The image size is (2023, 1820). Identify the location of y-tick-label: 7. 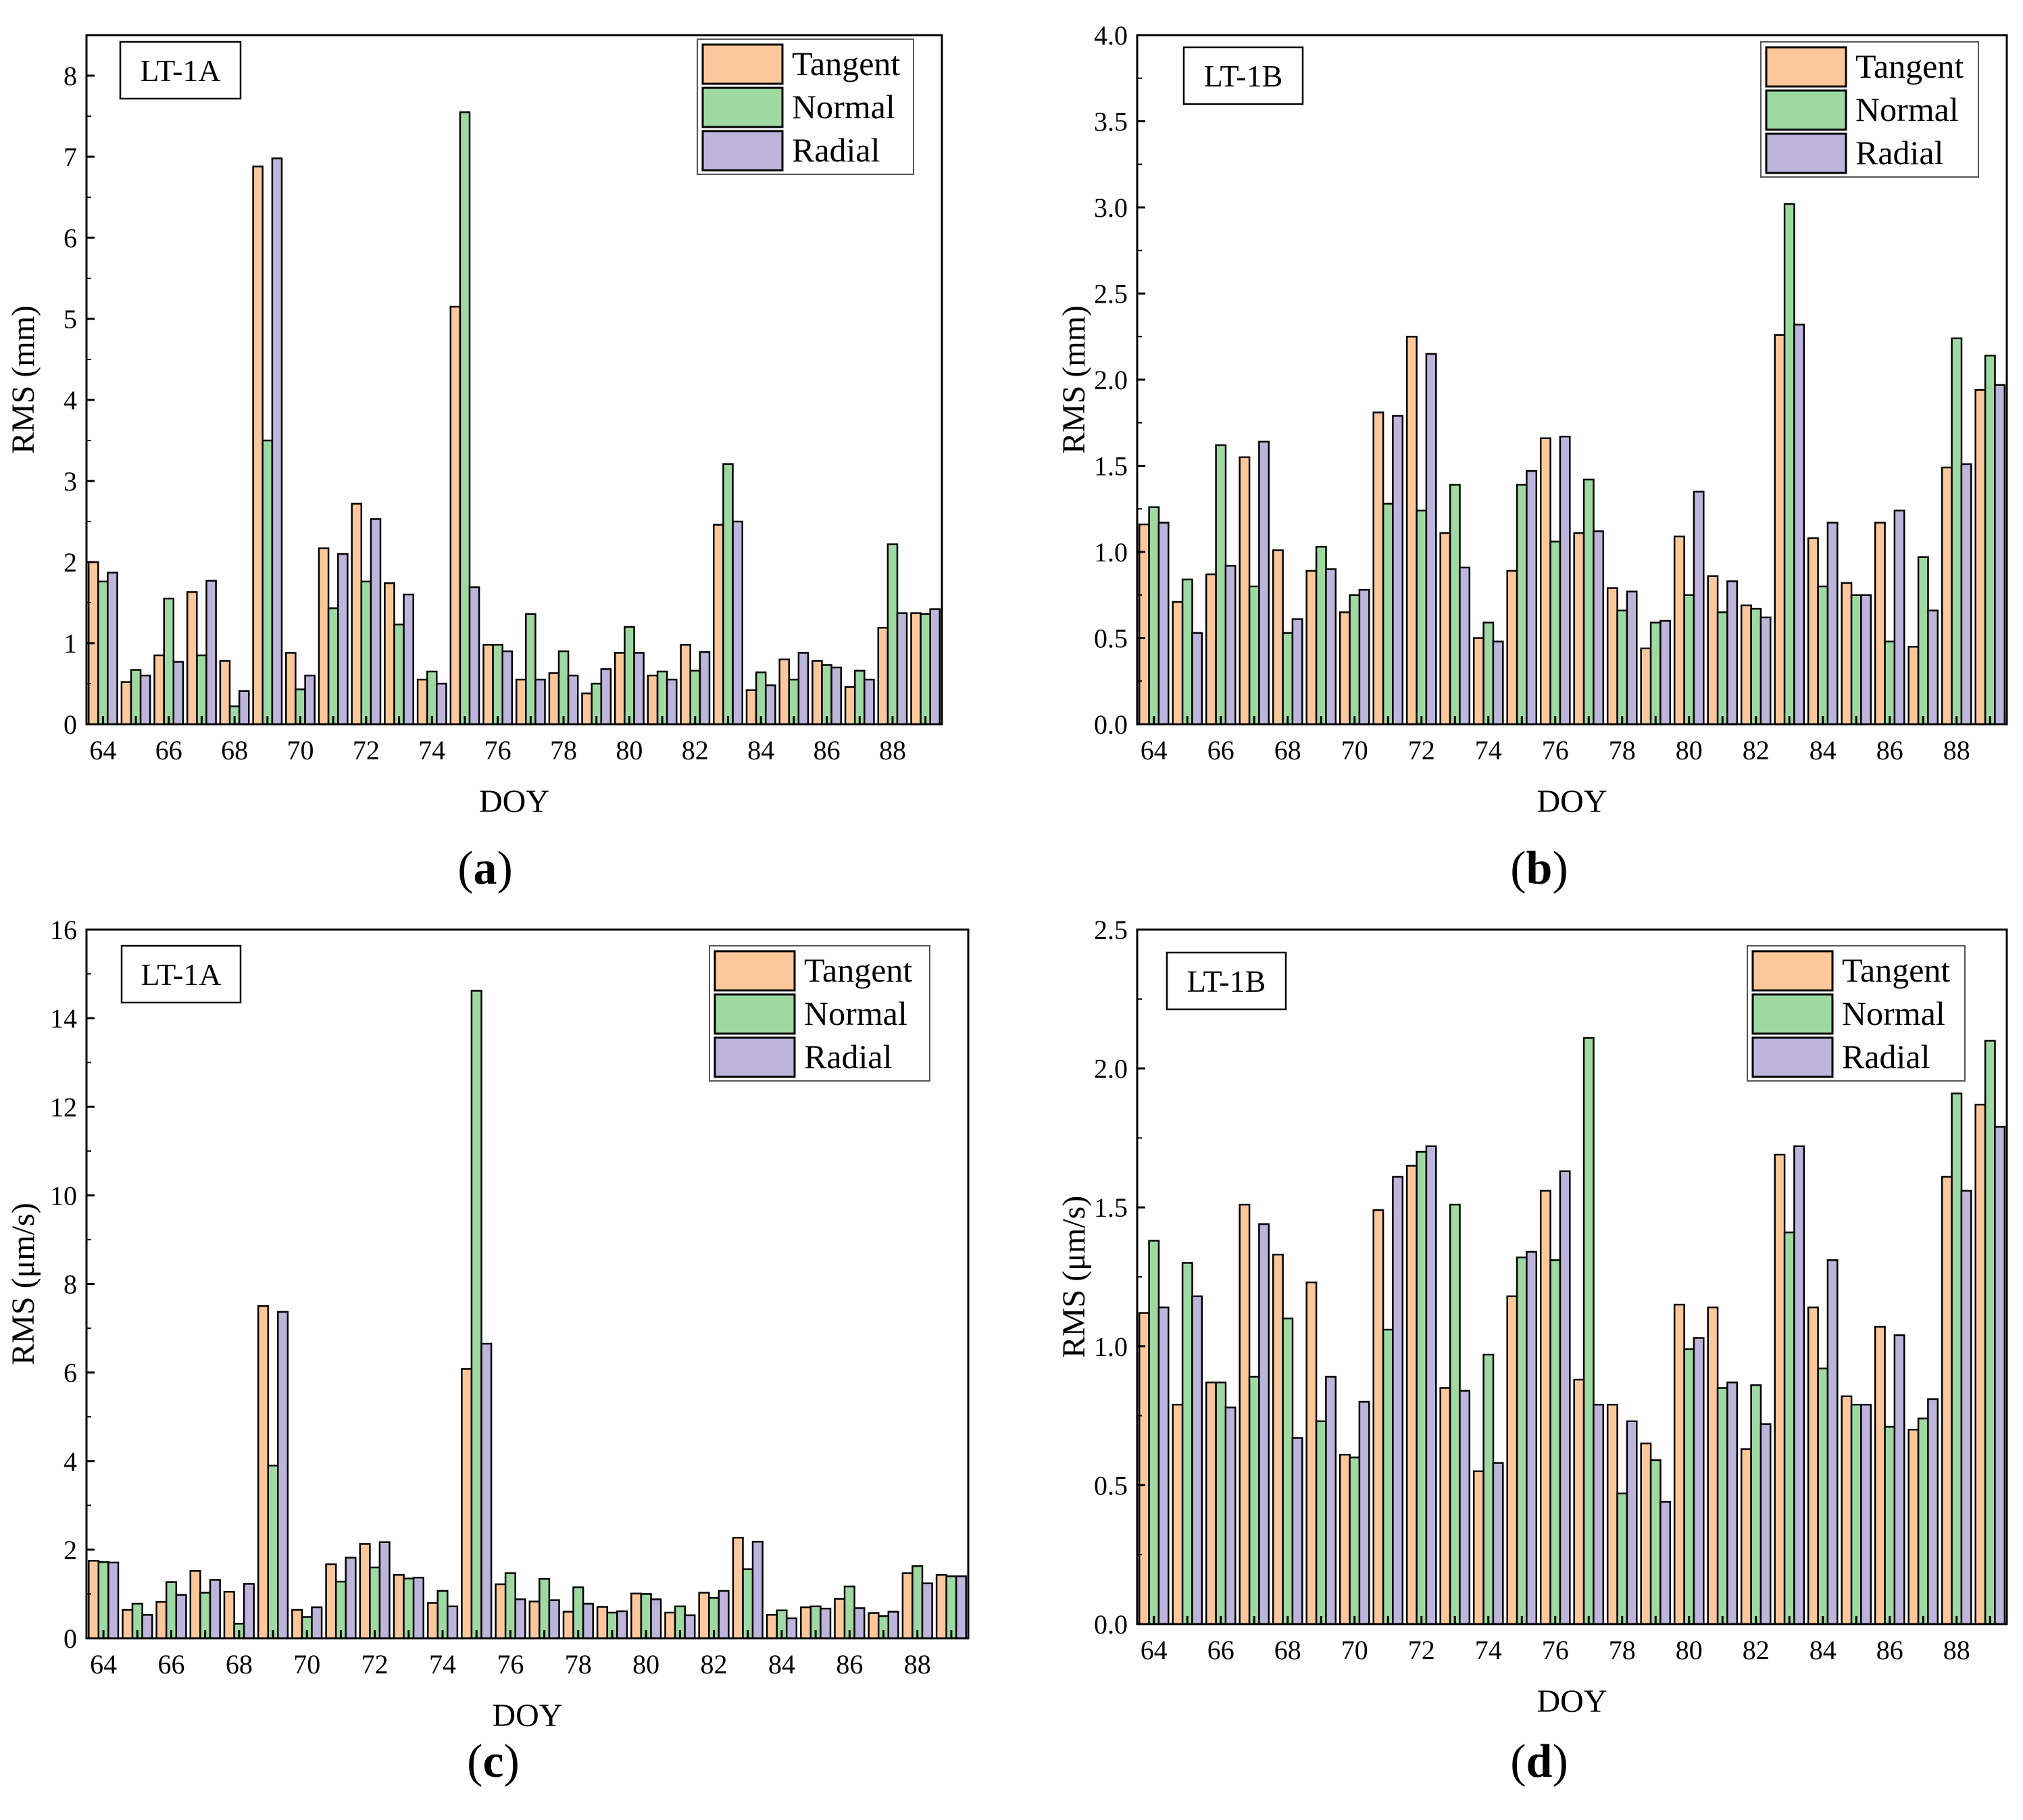
(70, 157).